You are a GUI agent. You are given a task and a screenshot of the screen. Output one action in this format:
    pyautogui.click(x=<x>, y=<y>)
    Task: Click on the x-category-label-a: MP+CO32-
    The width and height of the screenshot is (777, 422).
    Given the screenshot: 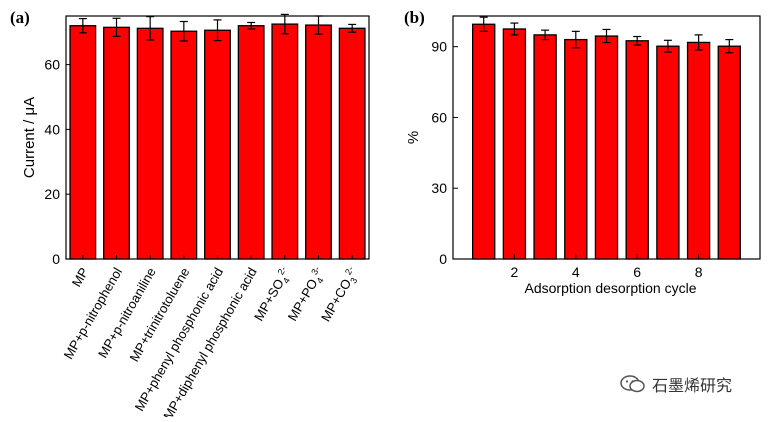 What is the action you would take?
    pyautogui.click(x=340, y=295)
    